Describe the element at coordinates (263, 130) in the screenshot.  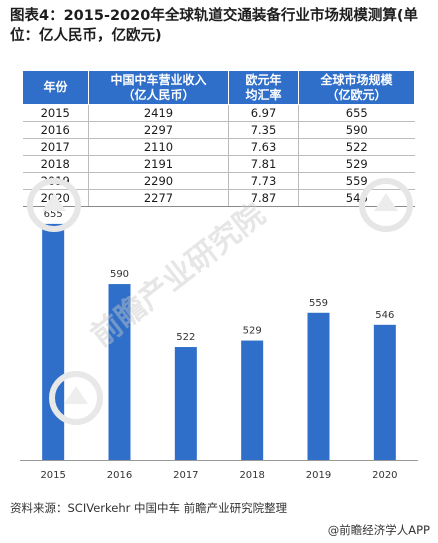
I see `cell-rate: 7.35` at that location.